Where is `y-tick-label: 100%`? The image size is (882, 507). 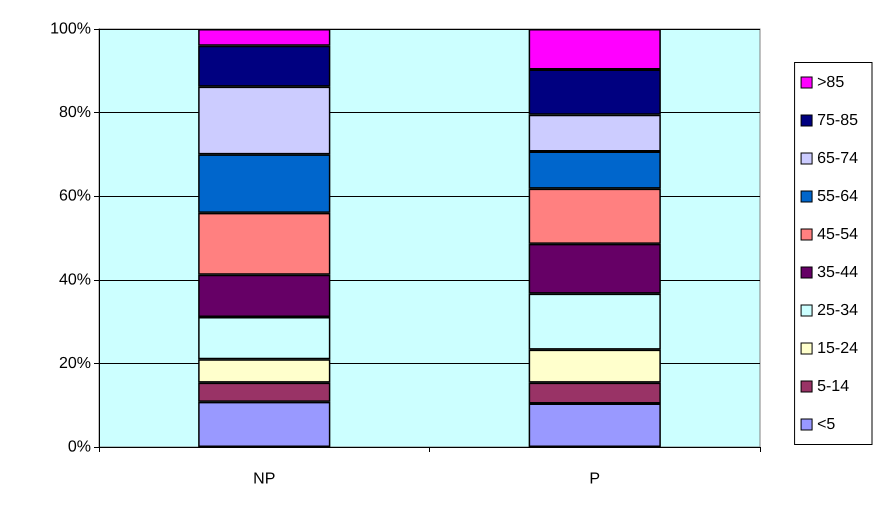
y-tick-label: 100% is located at coordinates (70, 29).